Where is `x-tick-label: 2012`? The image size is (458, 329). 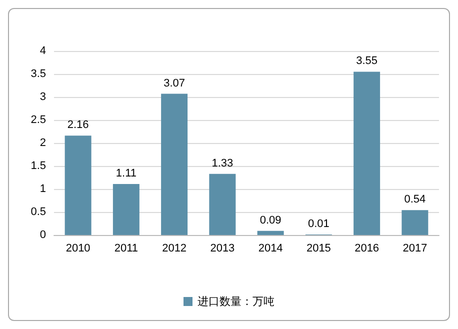 x-tick-label: 2012 is located at coordinates (174, 248).